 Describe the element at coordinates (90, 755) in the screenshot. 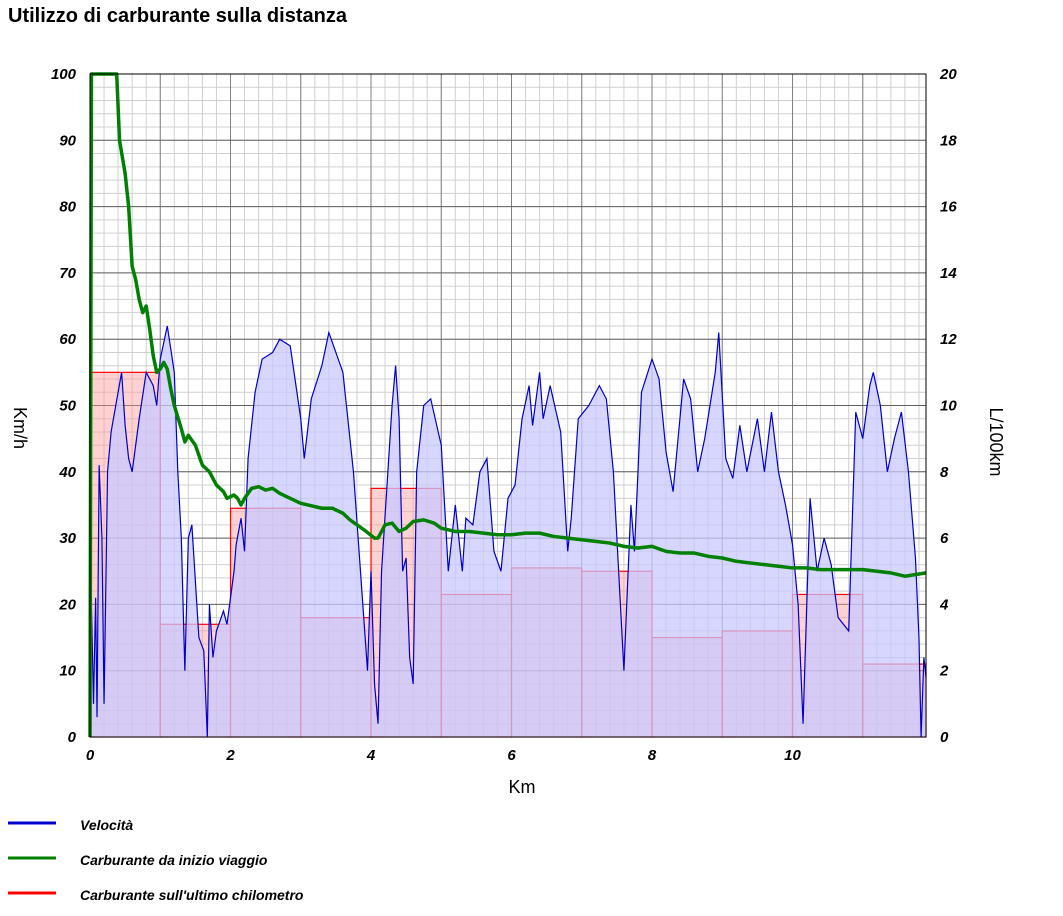

I see `x-tick-label: 0` at that location.